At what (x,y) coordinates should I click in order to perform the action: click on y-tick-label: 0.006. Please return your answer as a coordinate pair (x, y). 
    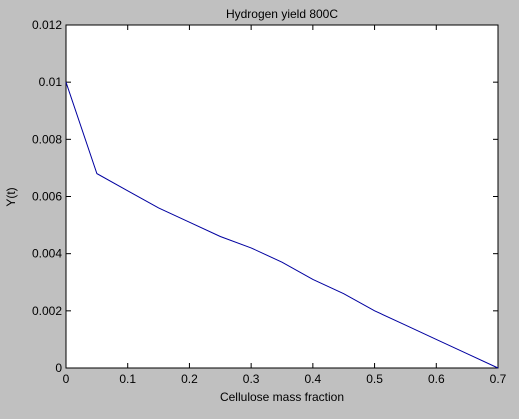
    Looking at the image, I should click on (47, 197).